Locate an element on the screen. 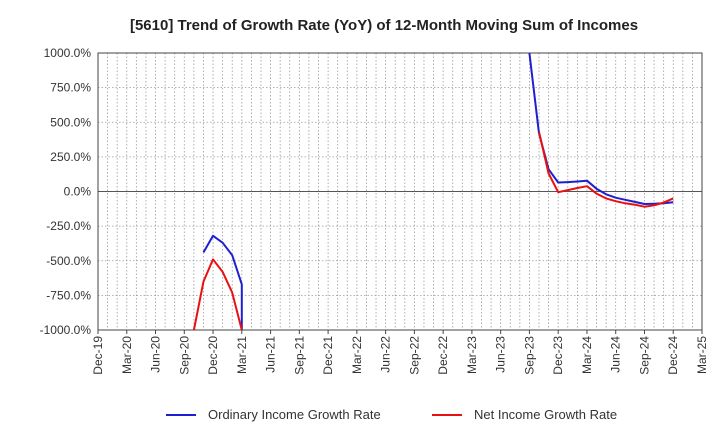 Image resolution: width=720 pixels, height=440 pixels. y-tick-label: 500.0% is located at coordinates (70, 122).